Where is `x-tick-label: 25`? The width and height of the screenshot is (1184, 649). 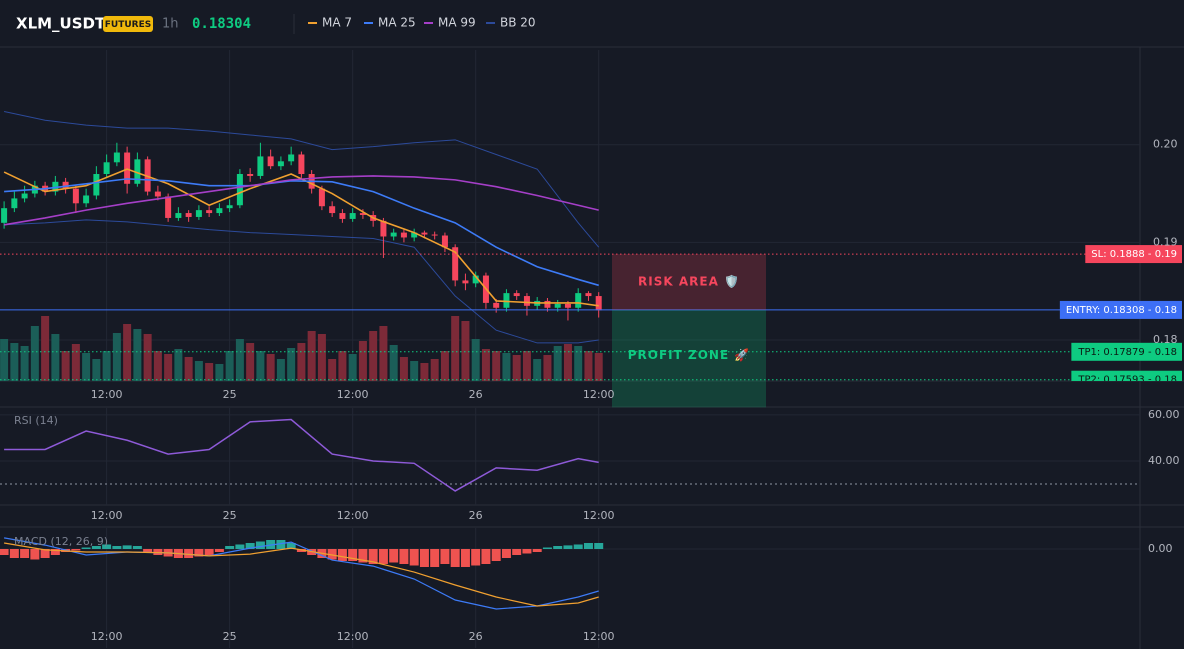 x-tick-label: 25 is located at coordinates (230, 515).